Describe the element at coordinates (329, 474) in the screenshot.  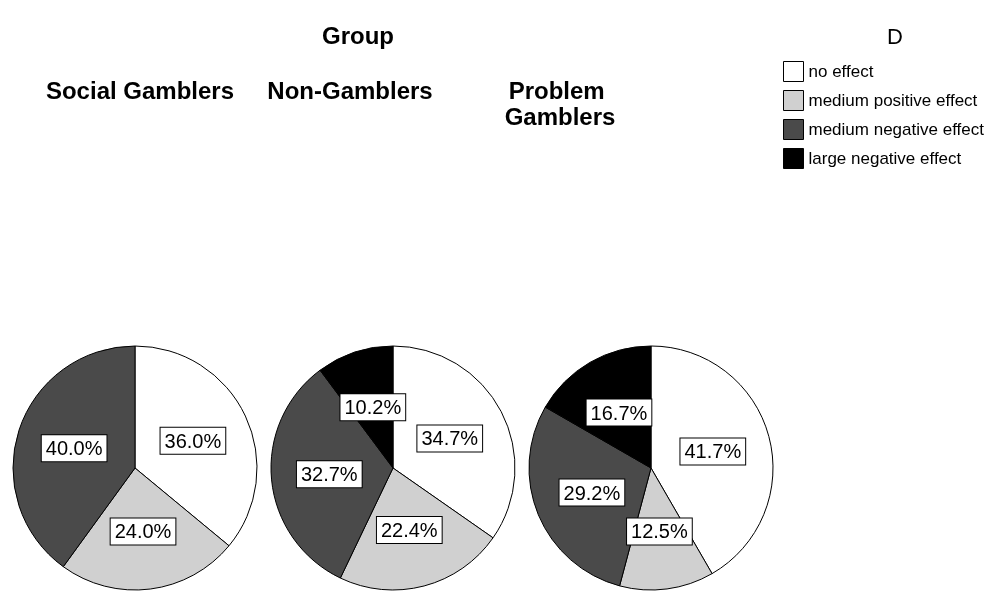
I see `data-label: 32.7%` at that location.